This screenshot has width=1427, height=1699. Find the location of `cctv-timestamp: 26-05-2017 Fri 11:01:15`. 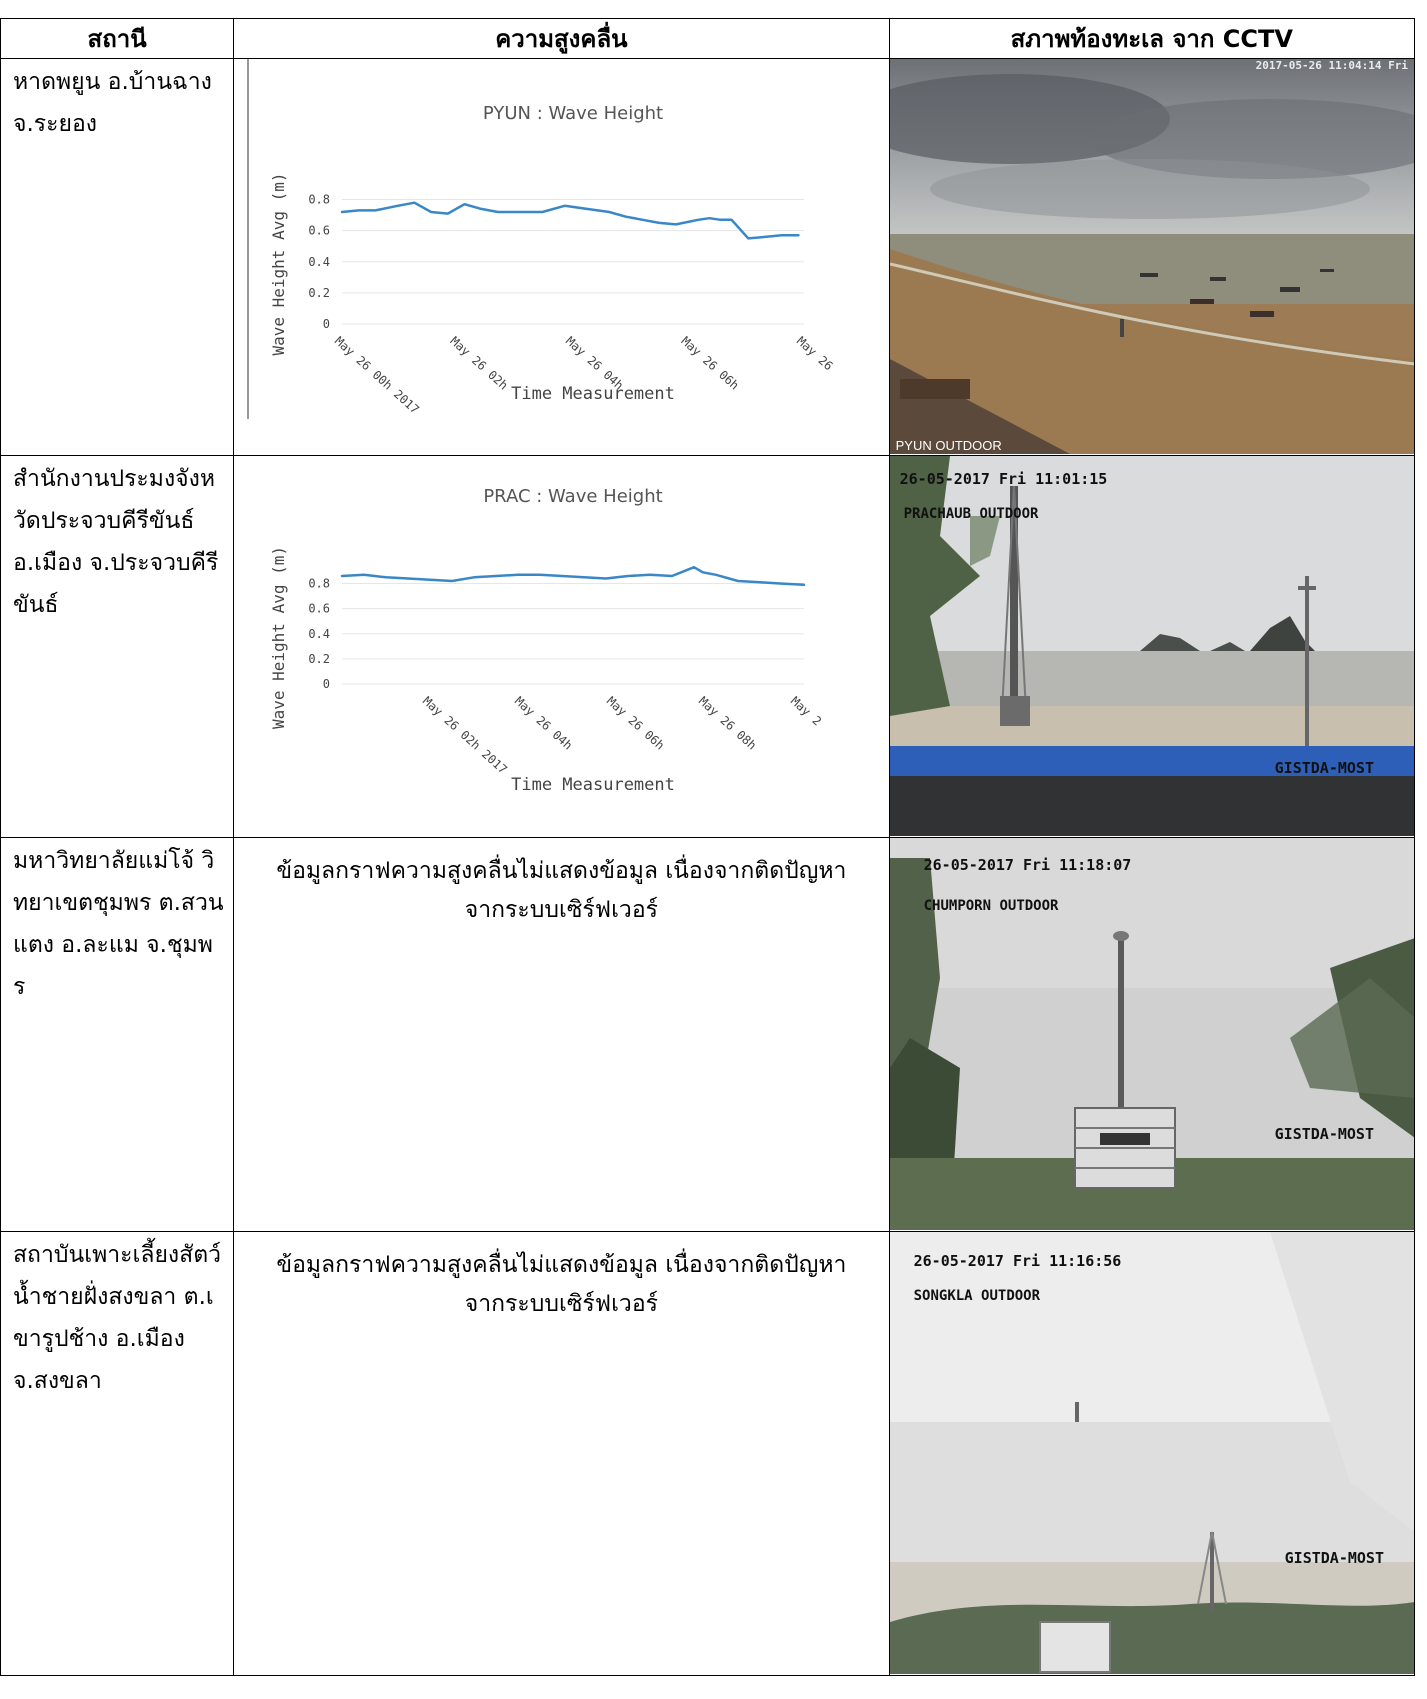

cctv-timestamp: 26-05-2017 Fri 11:01:15 is located at coordinates (1003, 479).